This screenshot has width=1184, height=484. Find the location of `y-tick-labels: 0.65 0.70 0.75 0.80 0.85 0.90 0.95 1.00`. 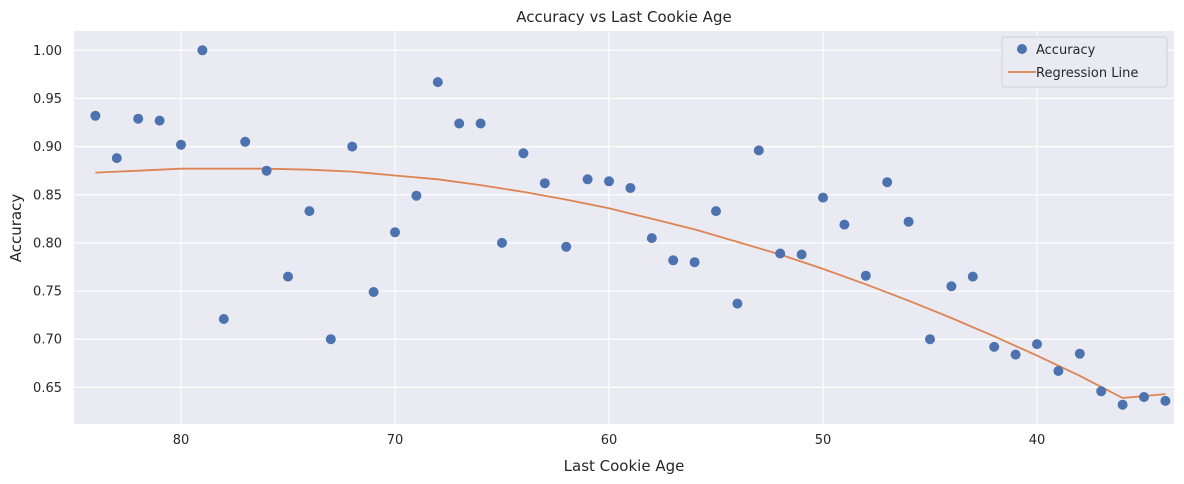

y-tick-labels: 0.65 0.70 0.75 0.80 0.85 0.90 0.95 1.00 is located at coordinates (47, 220).